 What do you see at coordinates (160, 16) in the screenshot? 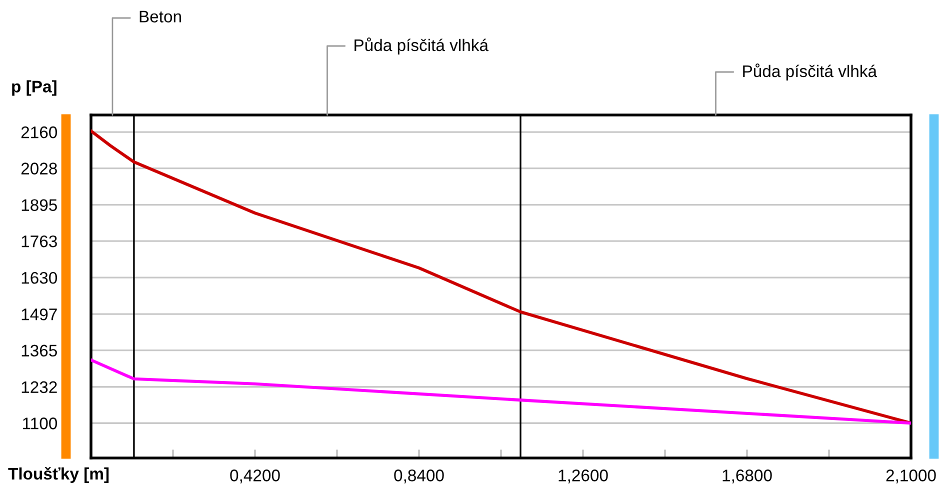
I see `text: Beton` at bounding box center [160, 16].